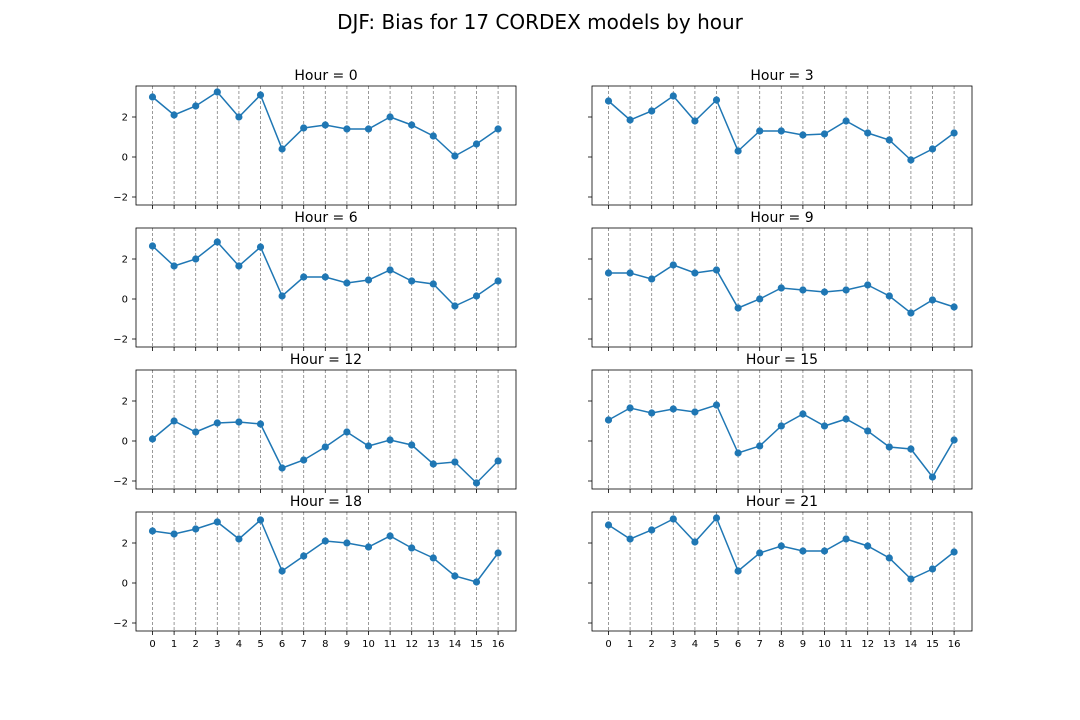 This screenshot has width=1080, height=720. What do you see at coordinates (325, 76) in the screenshot?
I see `subplot-title: Hour = 0` at bounding box center [325, 76].